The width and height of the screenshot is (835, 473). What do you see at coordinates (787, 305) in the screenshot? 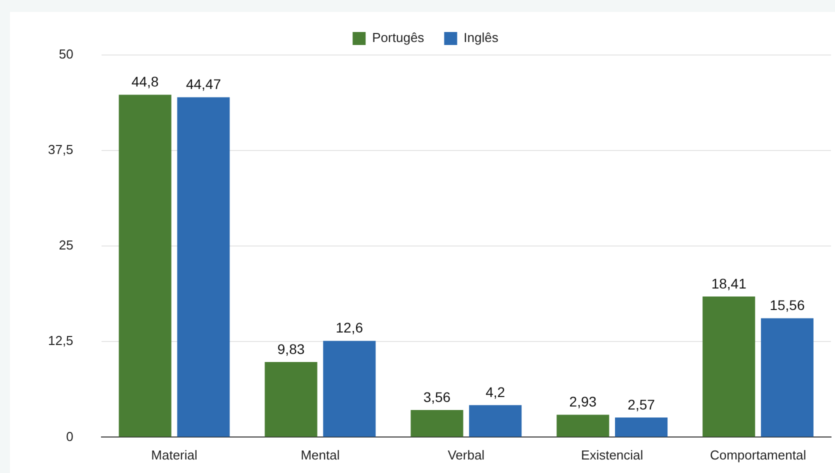
I see `data-label: 15,56` at bounding box center [787, 305].